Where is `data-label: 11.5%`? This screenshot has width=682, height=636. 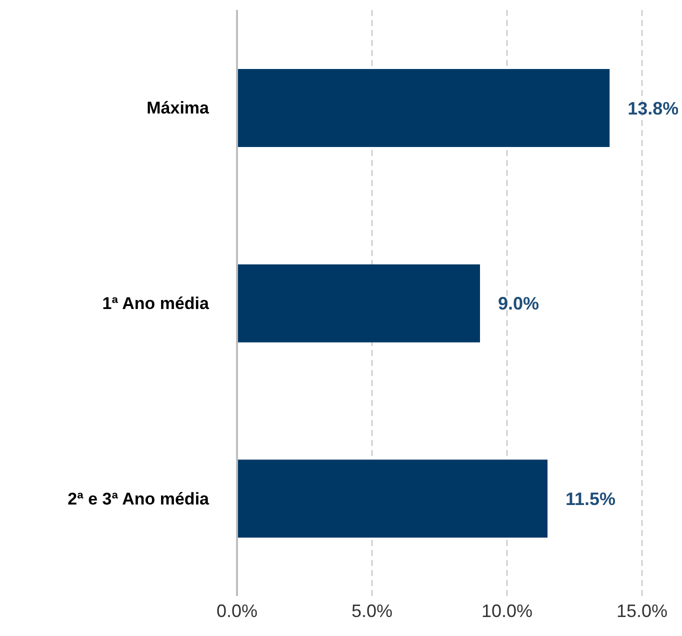 data-label: 11.5% is located at coordinates (591, 499).